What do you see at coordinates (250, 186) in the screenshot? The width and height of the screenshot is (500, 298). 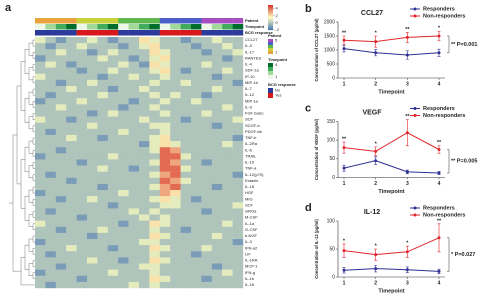 I see `row-label: IL-18` at bounding box center [250, 186].